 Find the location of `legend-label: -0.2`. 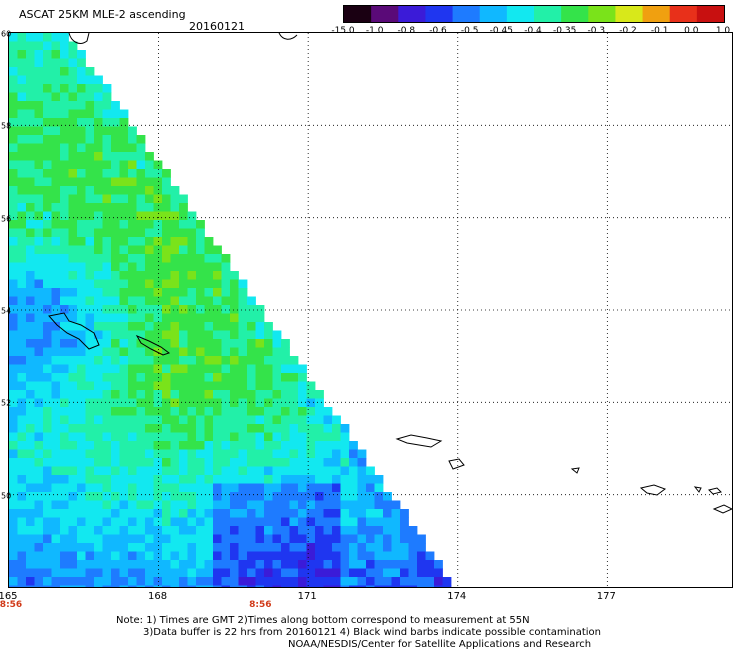

legend-label: -0.2 is located at coordinates (628, 31).